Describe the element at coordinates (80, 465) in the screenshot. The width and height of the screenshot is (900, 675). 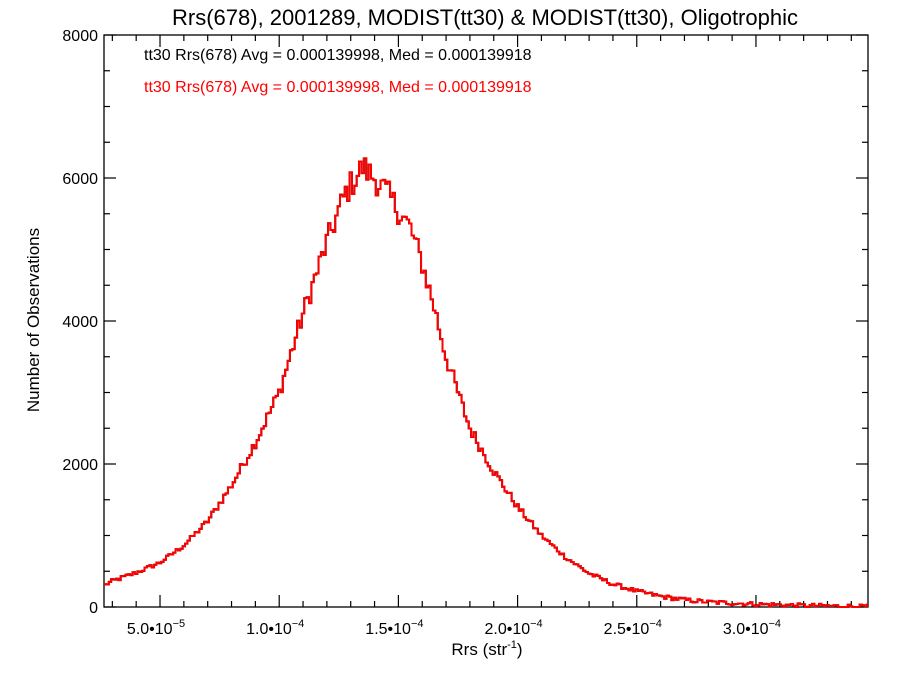
I see `y-tick-label: 2000` at that location.